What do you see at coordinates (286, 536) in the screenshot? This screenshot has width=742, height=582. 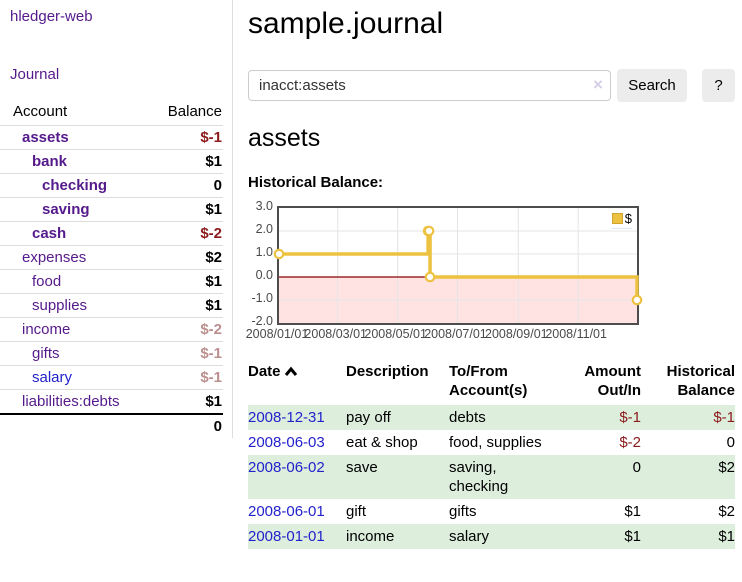 I see `transaction-date-link: 2008-01-01` at bounding box center [286, 536].